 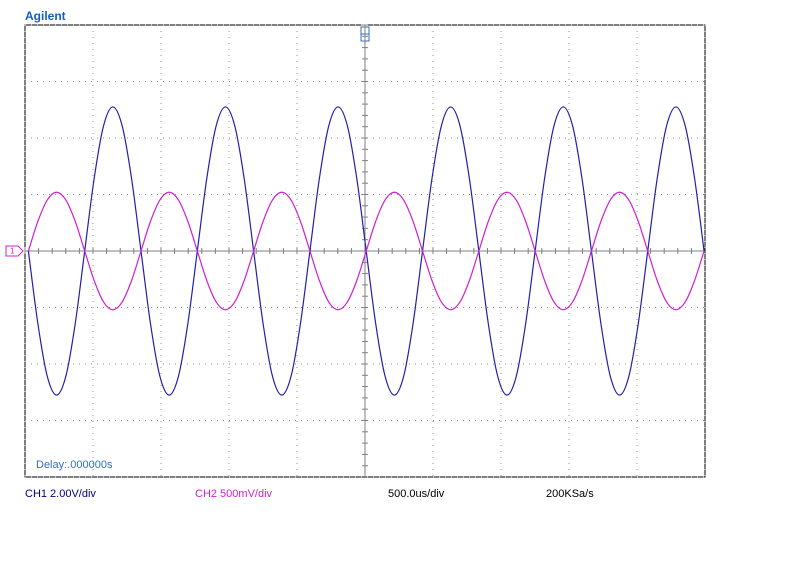 I want to click on channel-marker: 1, so click(x=14, y=251).